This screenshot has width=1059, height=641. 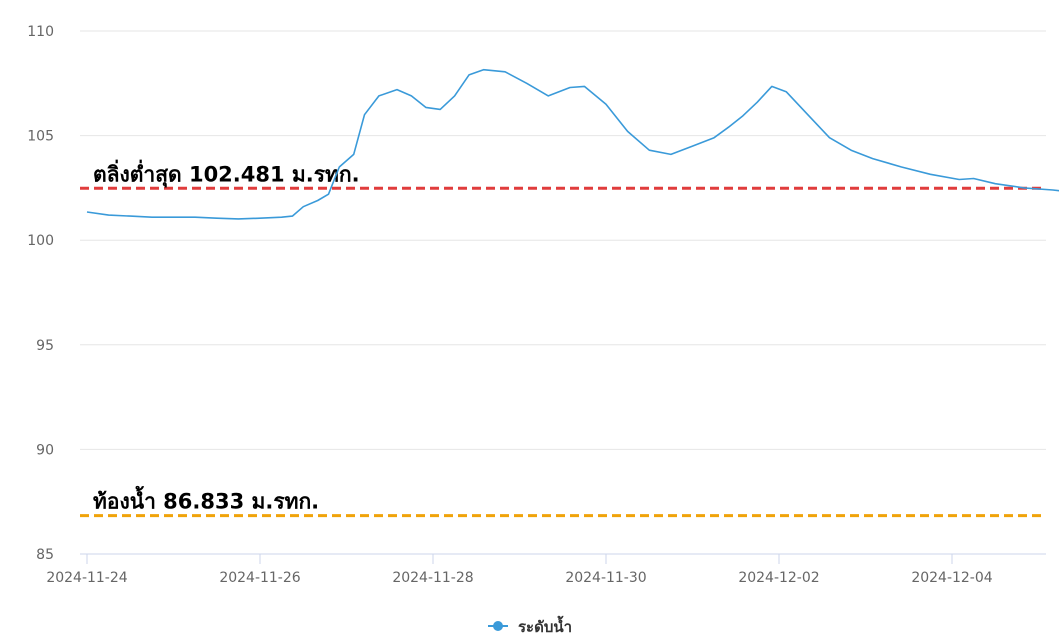 What do you see at coordinates (45, 450) in the screenshot?
I see `y-tick-label: 90` at bounding box center [45, 450].